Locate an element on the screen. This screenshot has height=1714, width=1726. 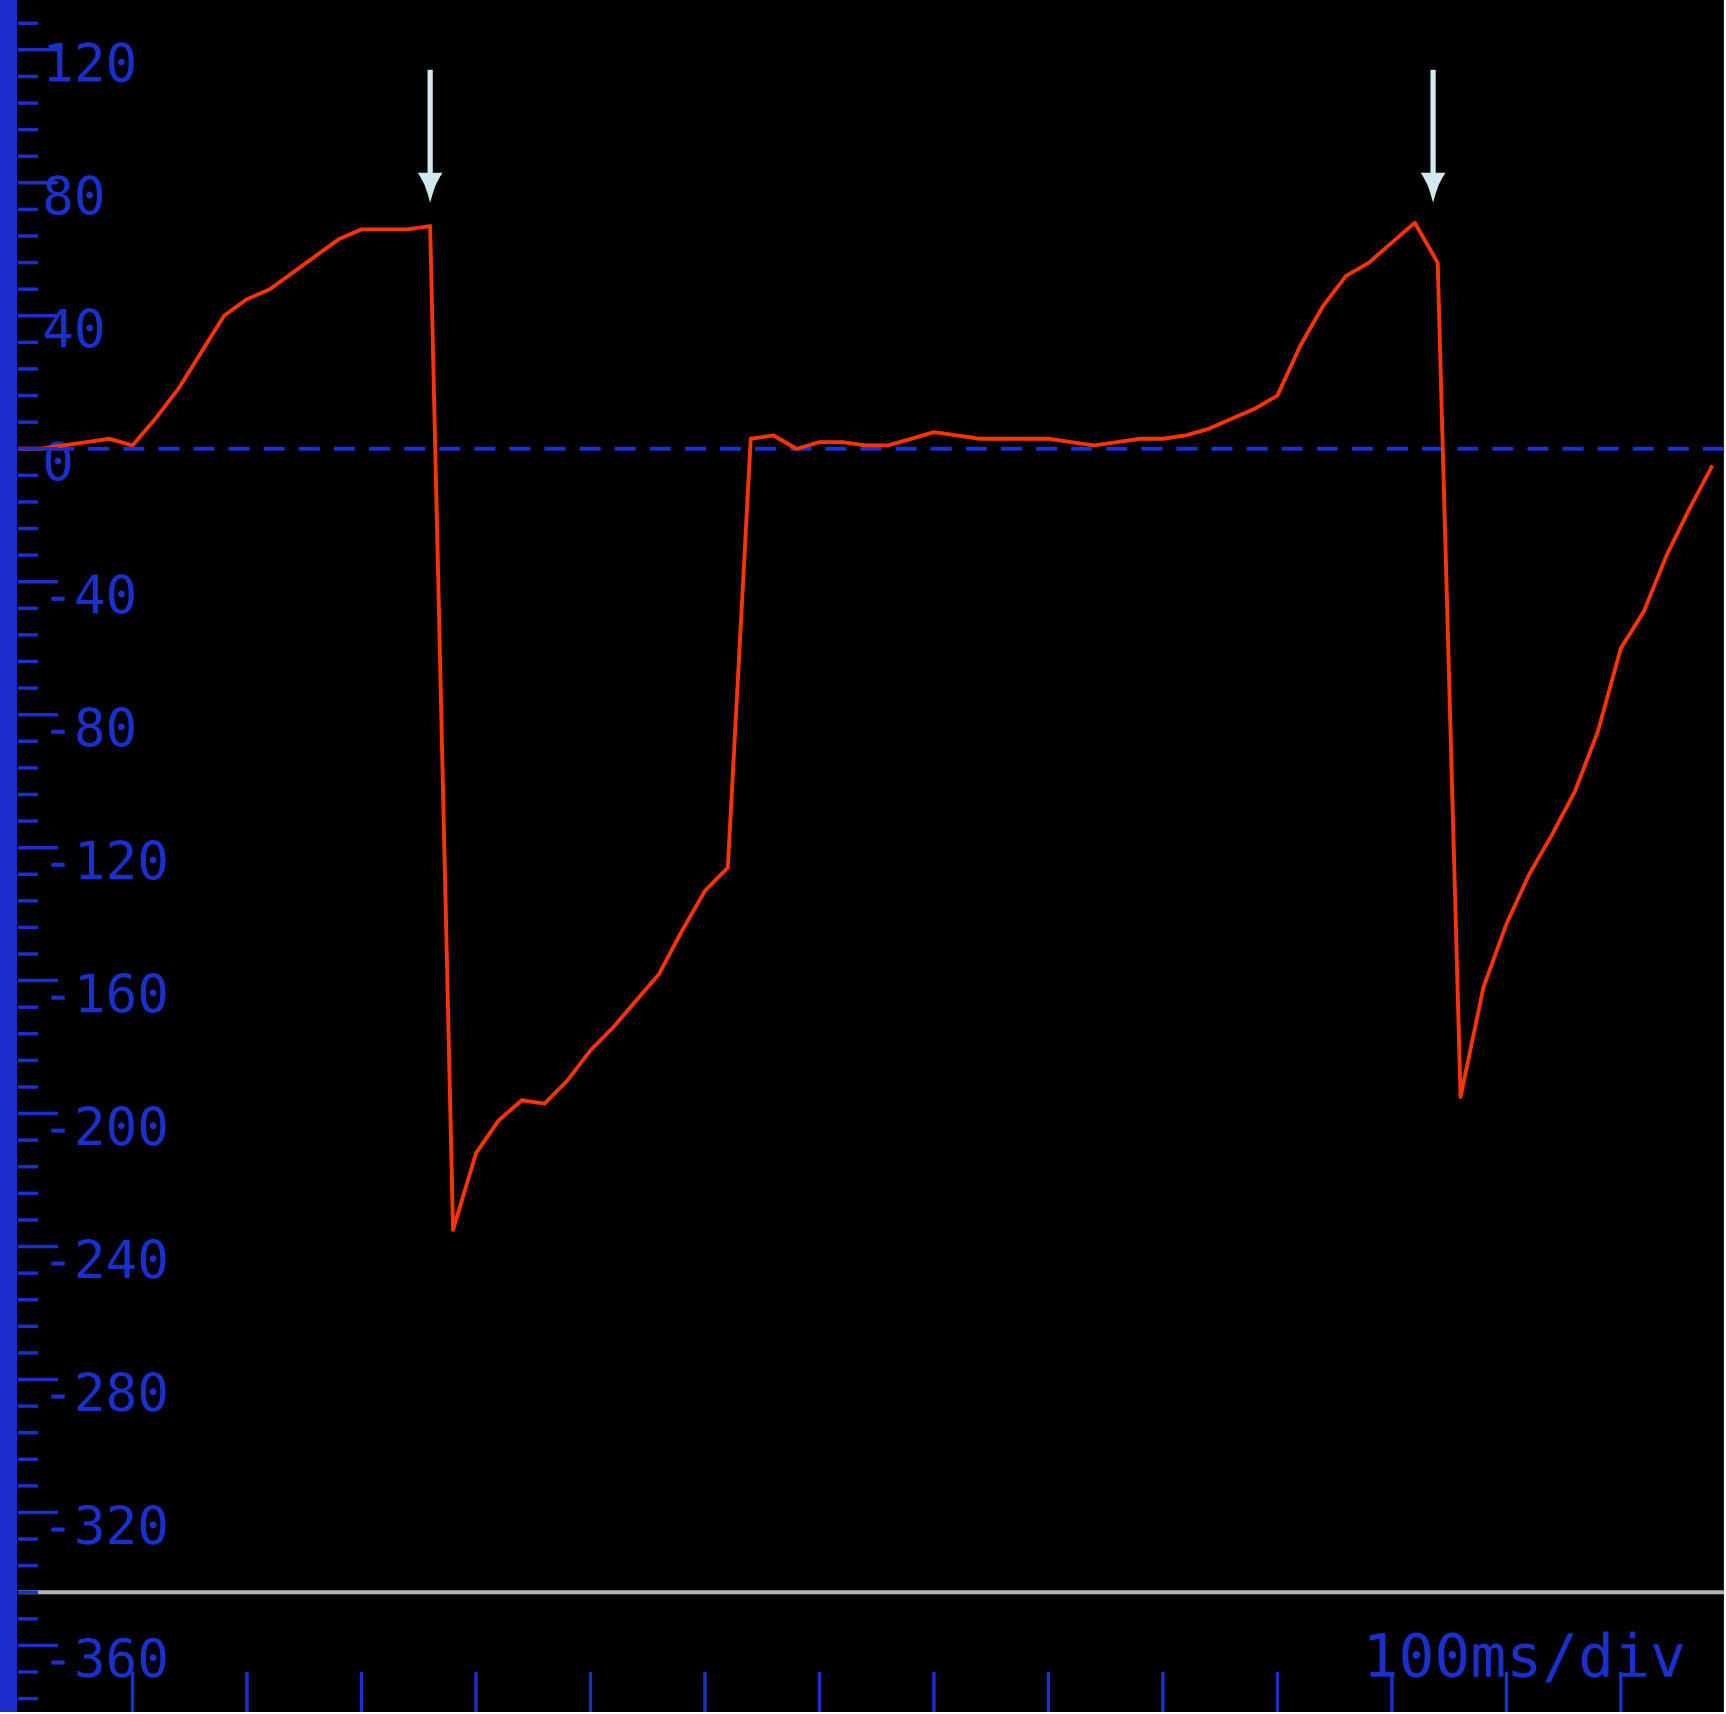
y-tick-label: 120 is located at coordinates (91, 62).